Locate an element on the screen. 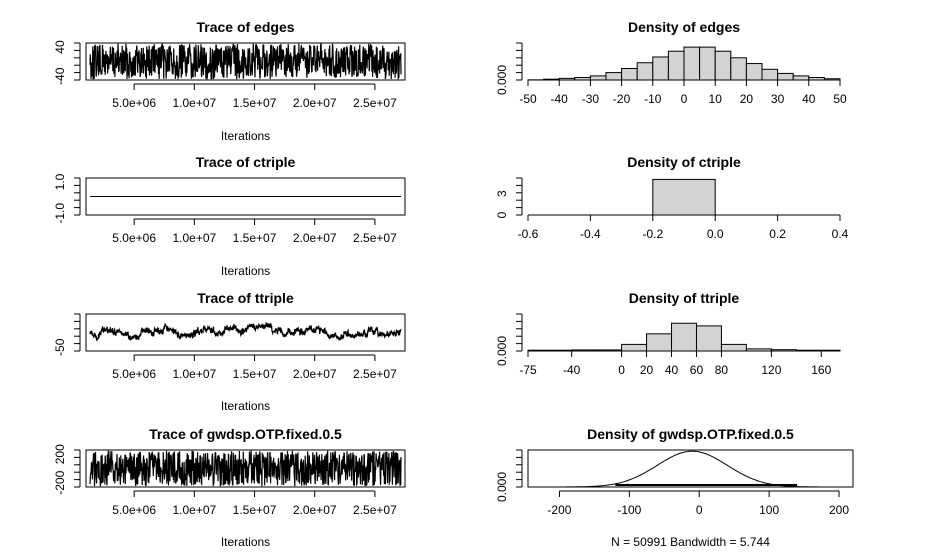 The height and width of the screenshot is (553, 941). panel-title: Trace of ctriple is located at coordinates (246, 162).